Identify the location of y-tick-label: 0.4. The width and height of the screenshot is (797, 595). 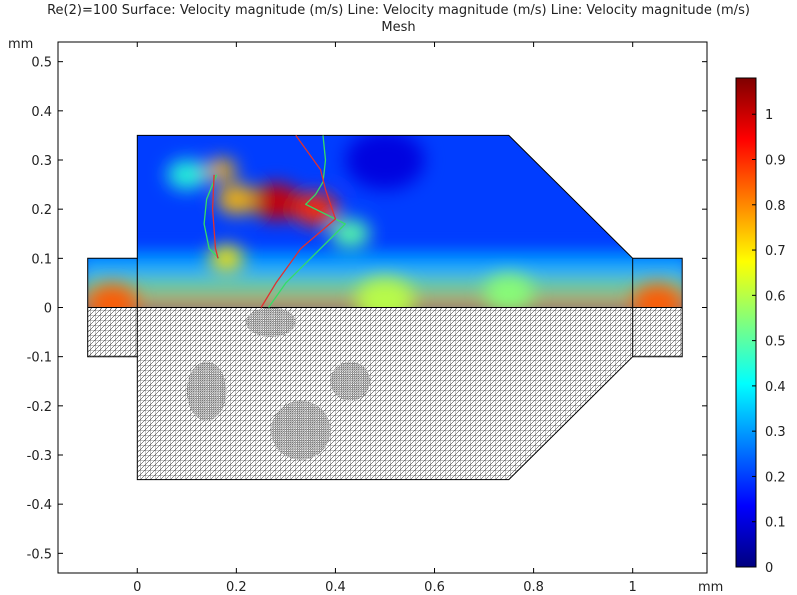
(41, 112).